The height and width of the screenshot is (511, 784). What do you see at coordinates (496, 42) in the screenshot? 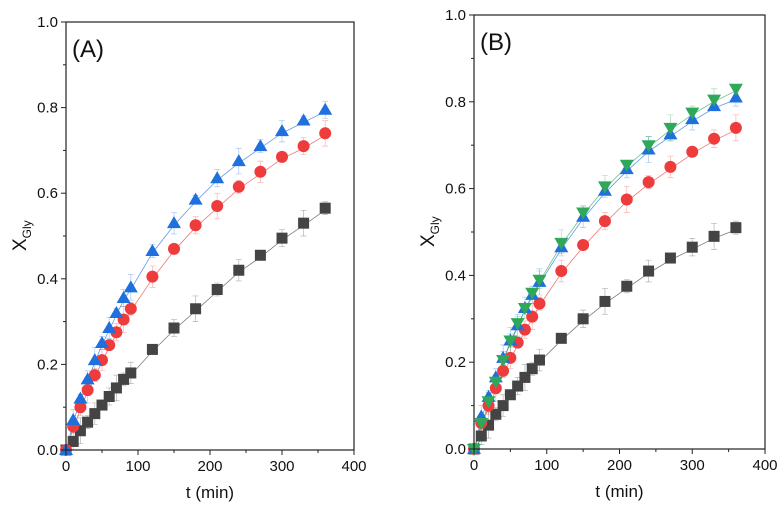
I see `panel-label: (B)` at bounding box center [496, 42].